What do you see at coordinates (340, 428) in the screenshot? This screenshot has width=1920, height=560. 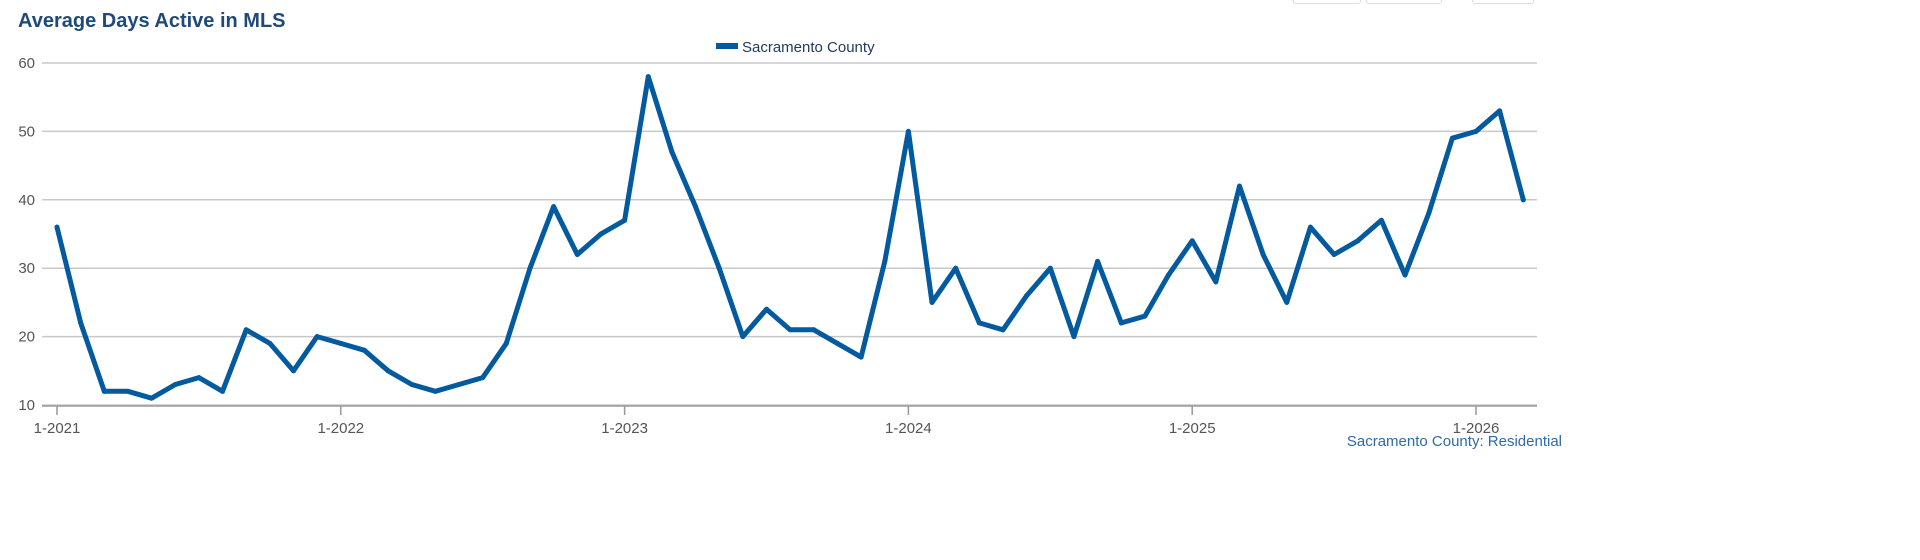 I see `x-tick-label: 1-2022` at bounding box center [340, 428].